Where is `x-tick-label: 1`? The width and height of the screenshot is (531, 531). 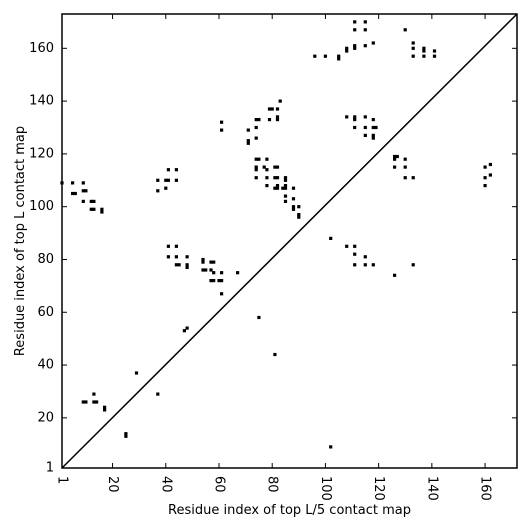 x-tick-label: 1 is located at coordinates (62, 480).